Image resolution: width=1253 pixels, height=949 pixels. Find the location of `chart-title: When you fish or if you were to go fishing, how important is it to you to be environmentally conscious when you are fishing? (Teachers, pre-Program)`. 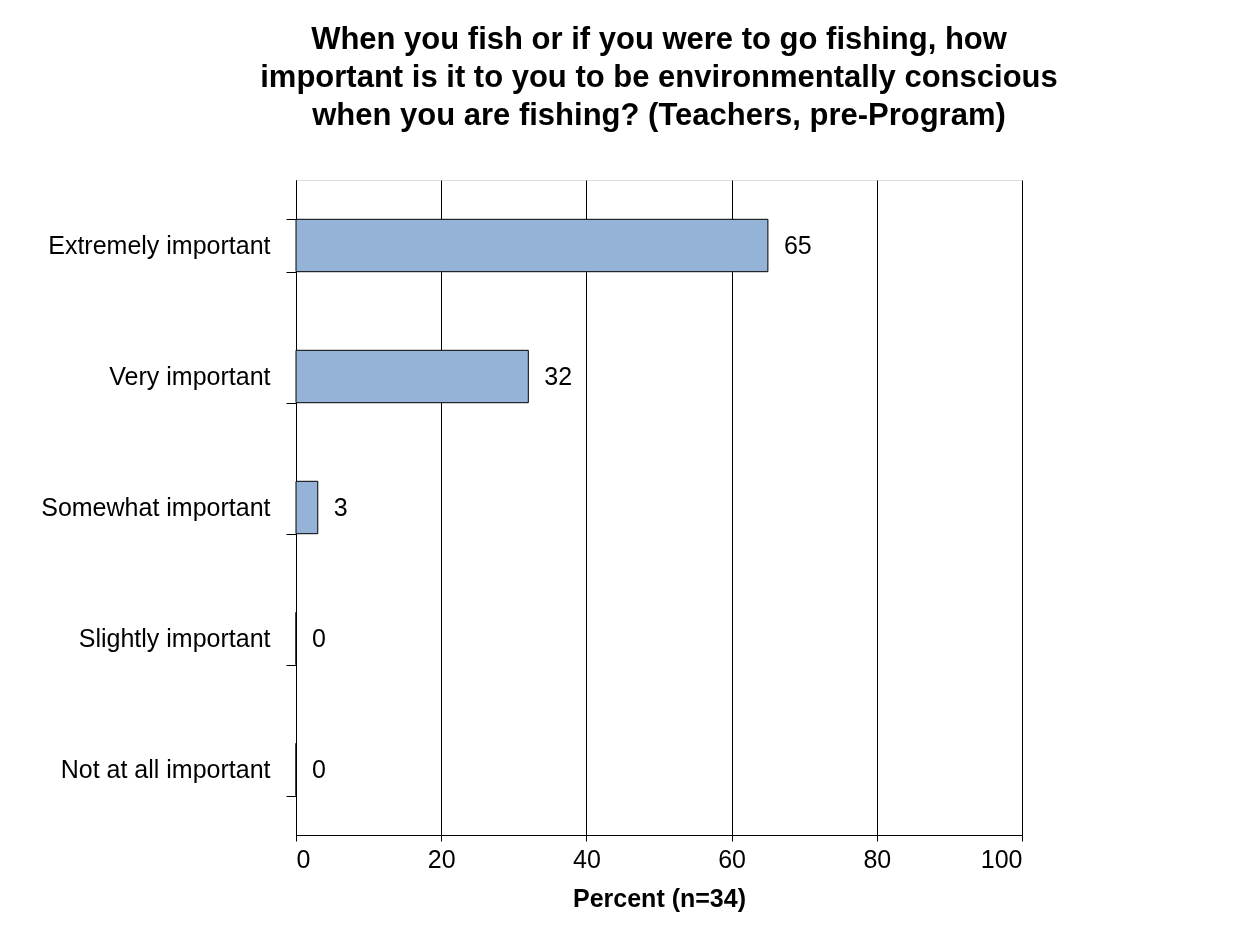

chart-title: When you fish or if you were to go fishing, how important is it to you to be environmentally conscious when you are fishing? (Teachers, pre-Program) is located at coordinates (659, 76).